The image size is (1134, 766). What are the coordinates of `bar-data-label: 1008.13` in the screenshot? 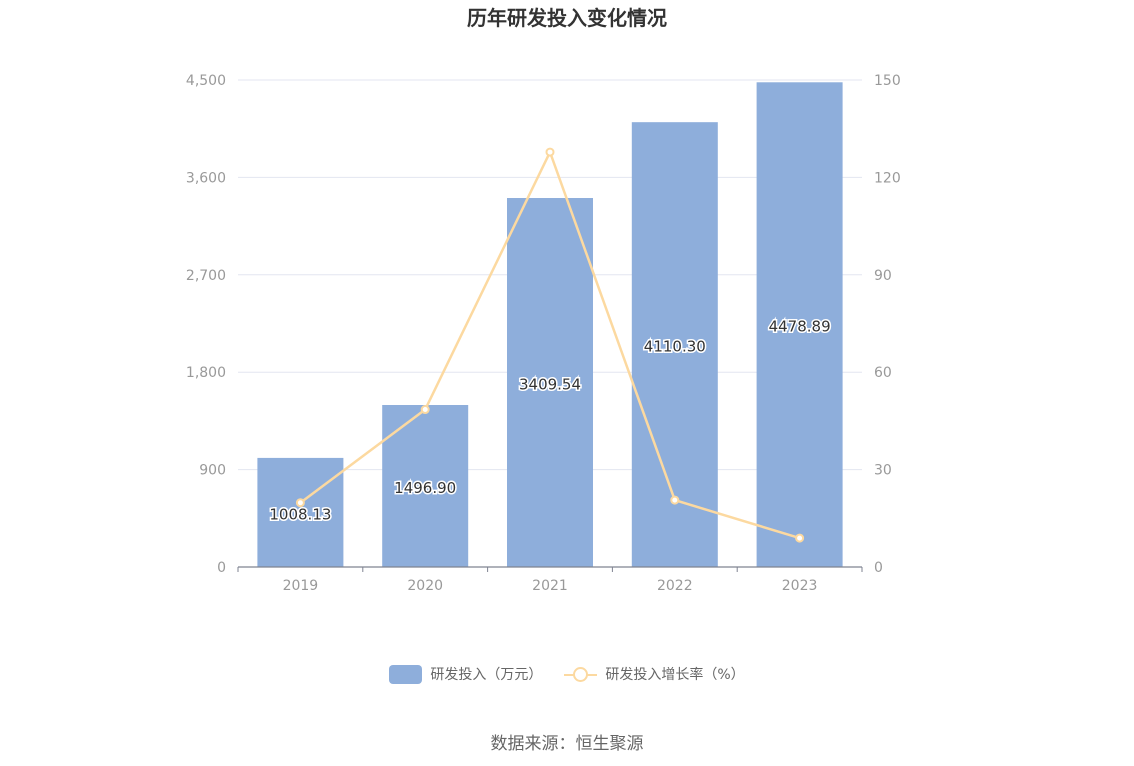 It's located at (300, 514).